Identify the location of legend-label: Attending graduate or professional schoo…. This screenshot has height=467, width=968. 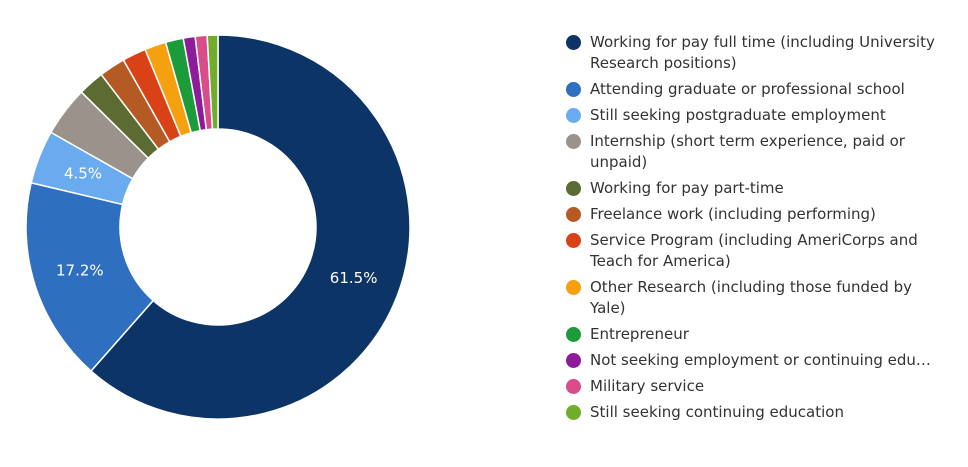
(747, 89).